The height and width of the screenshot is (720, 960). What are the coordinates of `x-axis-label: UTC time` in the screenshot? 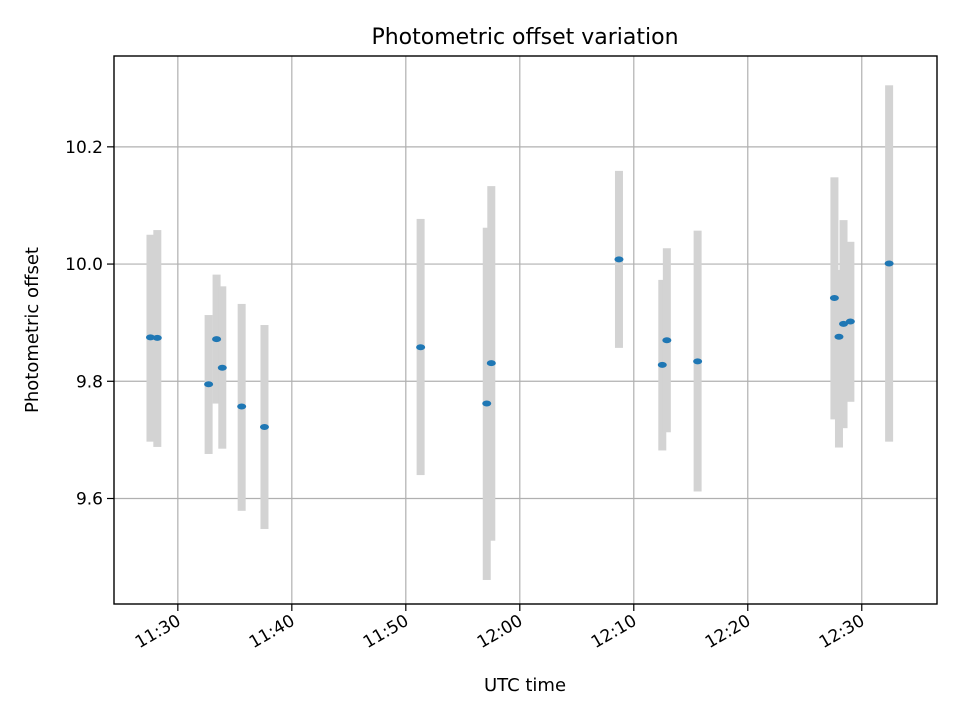 It's located at (525, 685).